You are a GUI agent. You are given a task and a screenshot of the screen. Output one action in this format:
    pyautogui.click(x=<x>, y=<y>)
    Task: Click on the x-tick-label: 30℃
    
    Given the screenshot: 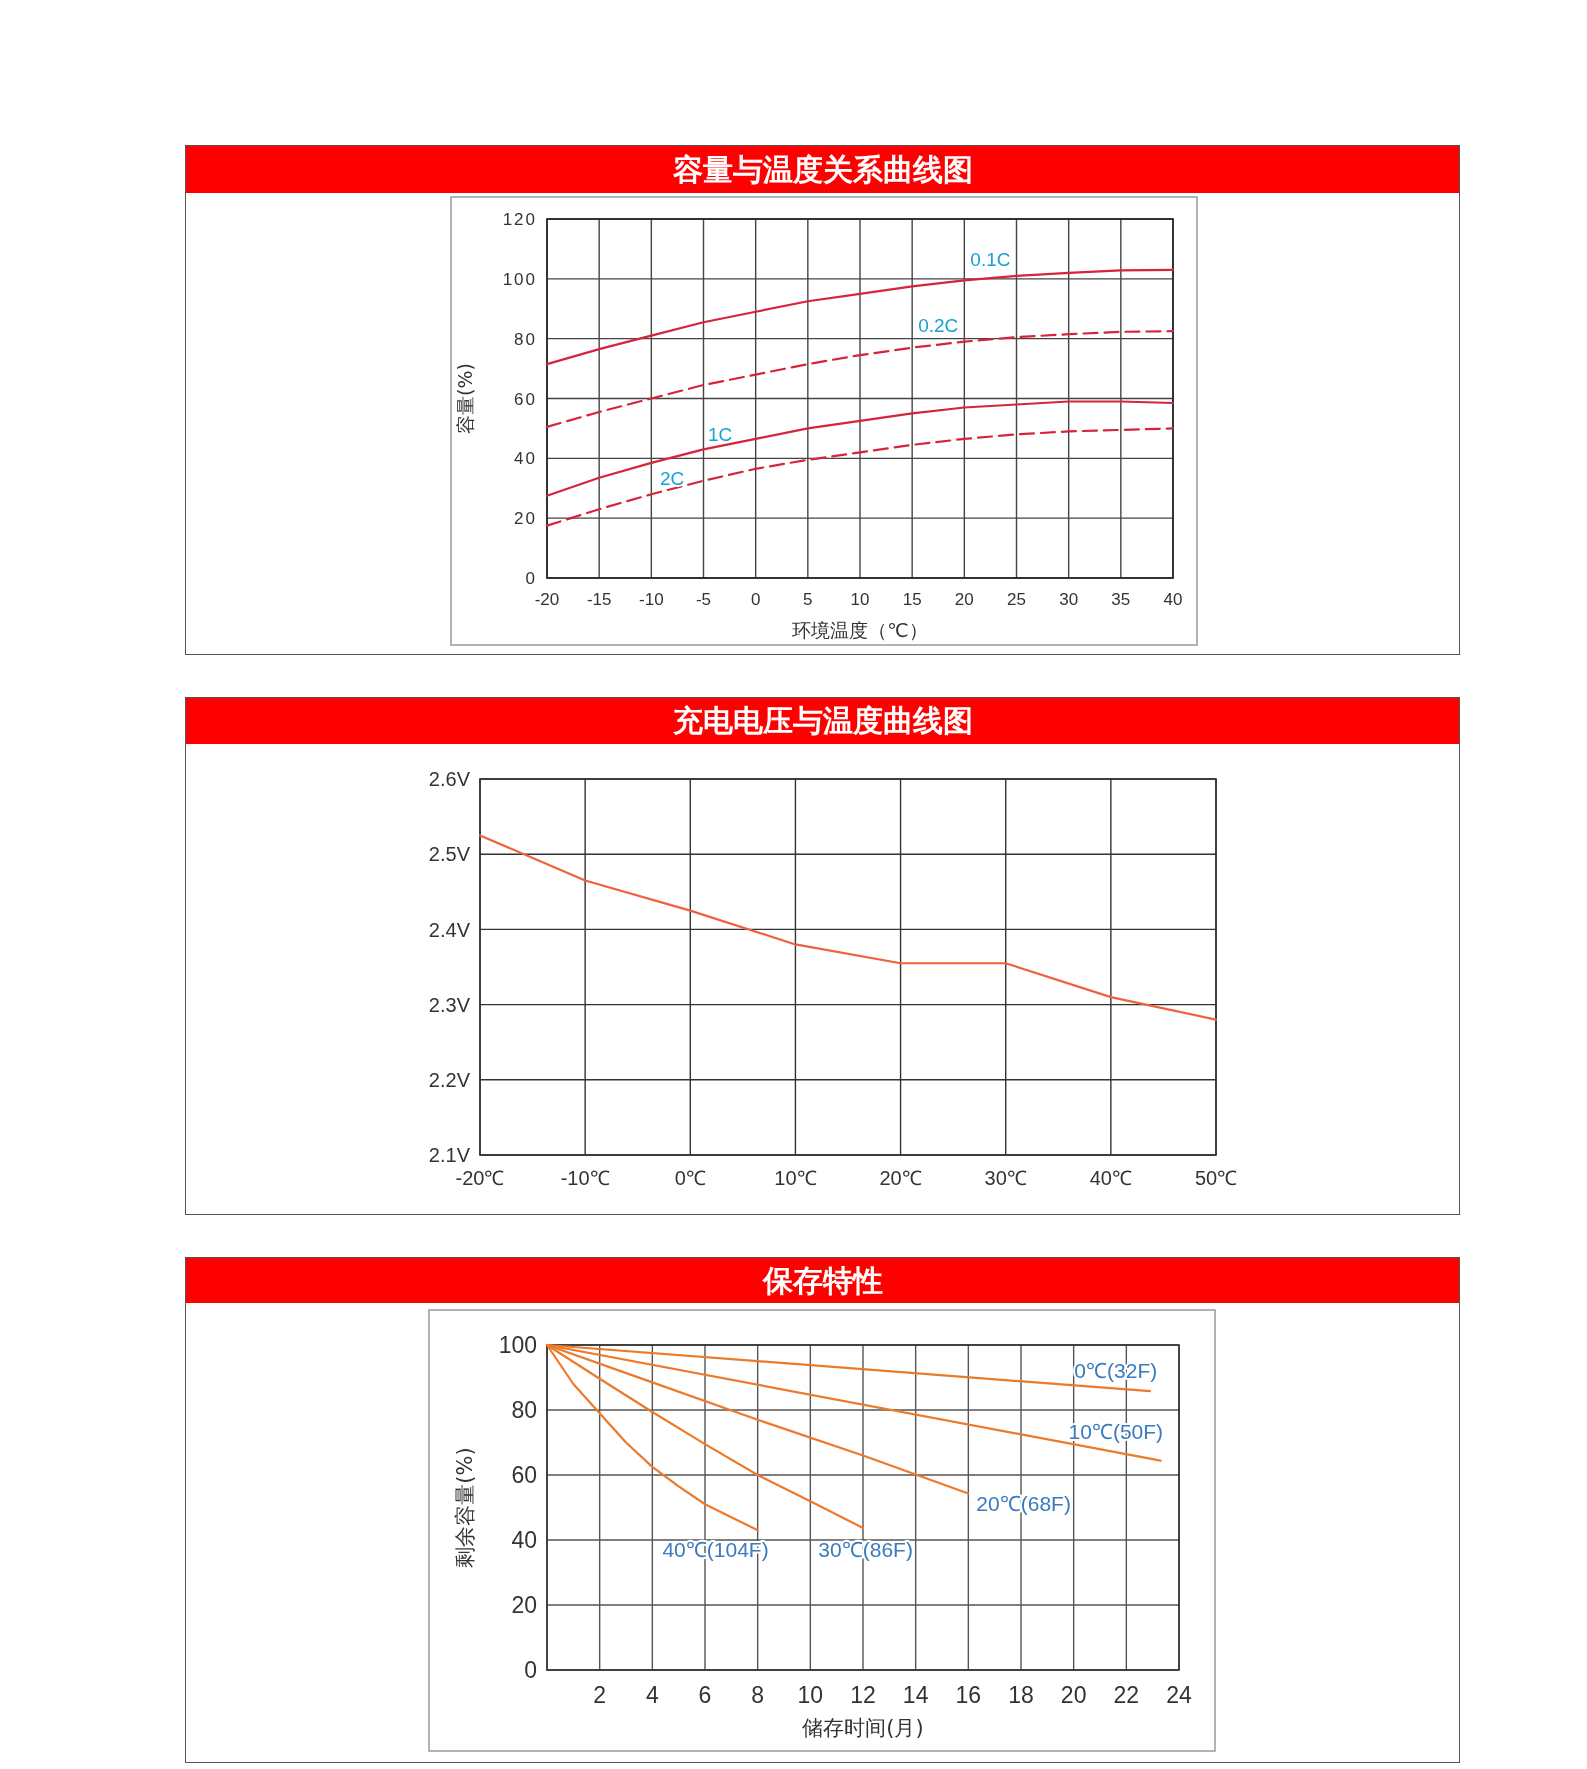 What is the action you would take?
    pyautogui.click(x=1005, y=1178)
    